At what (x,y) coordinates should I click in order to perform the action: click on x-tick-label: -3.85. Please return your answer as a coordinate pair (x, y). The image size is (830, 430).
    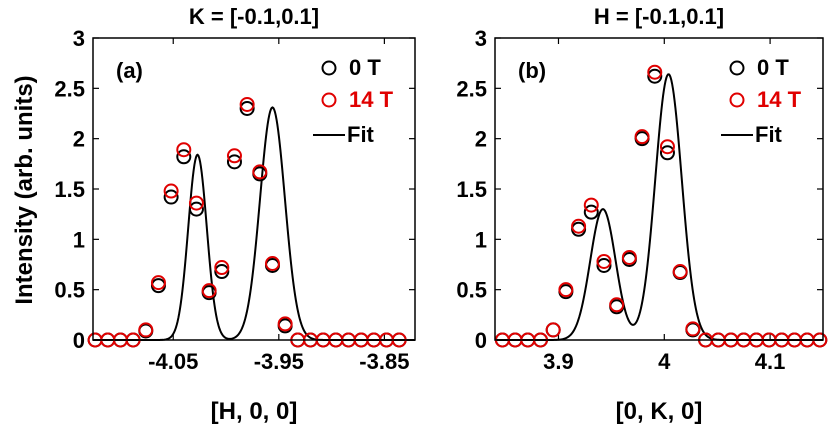
    Looking at the image, I should click on (384, 361).